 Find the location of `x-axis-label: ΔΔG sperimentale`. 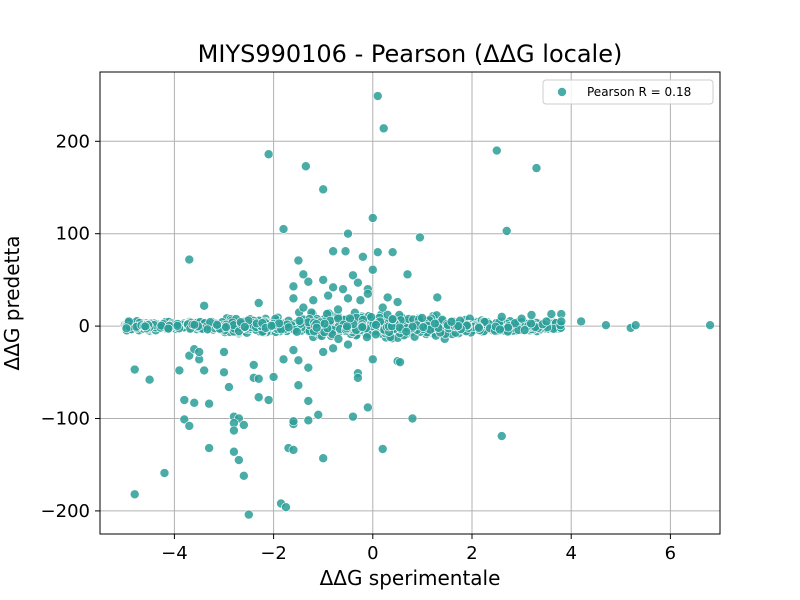

x-axis-label: ΔΔG sperimentale is located at coordinates (410, 578).